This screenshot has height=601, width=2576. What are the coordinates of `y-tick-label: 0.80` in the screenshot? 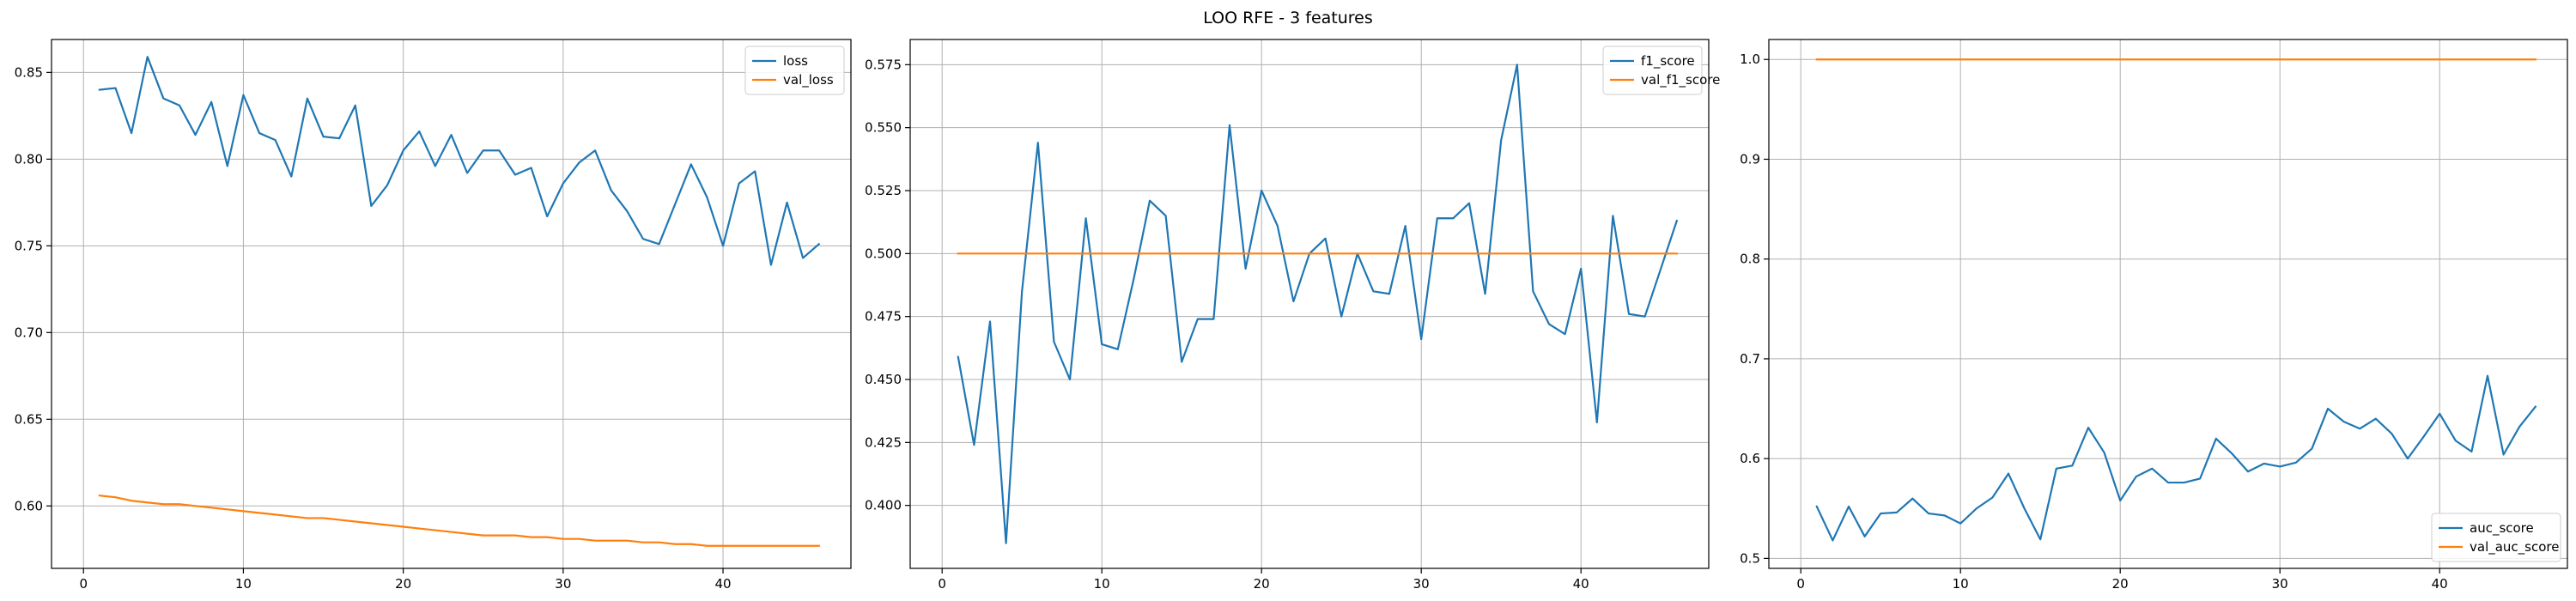 It's located at (29, 159).